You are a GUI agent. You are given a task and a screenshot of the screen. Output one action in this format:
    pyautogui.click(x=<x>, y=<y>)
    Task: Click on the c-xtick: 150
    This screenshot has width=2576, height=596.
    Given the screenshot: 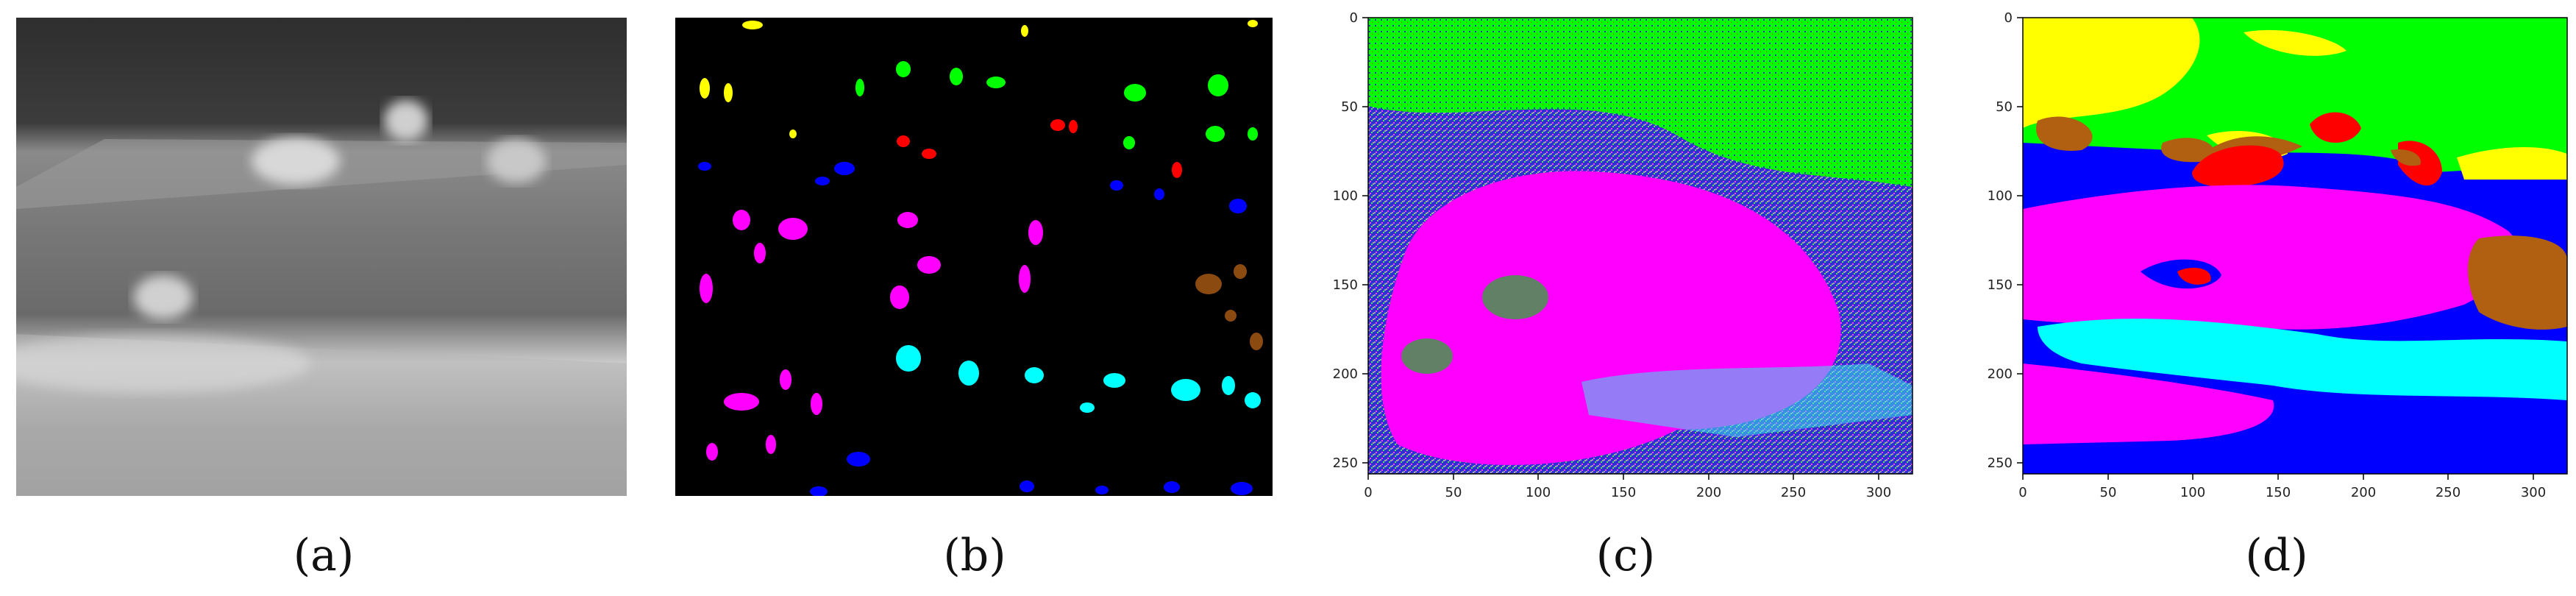 What is the action you would take?
    pyautogui.click(x=1623, y=493)
    